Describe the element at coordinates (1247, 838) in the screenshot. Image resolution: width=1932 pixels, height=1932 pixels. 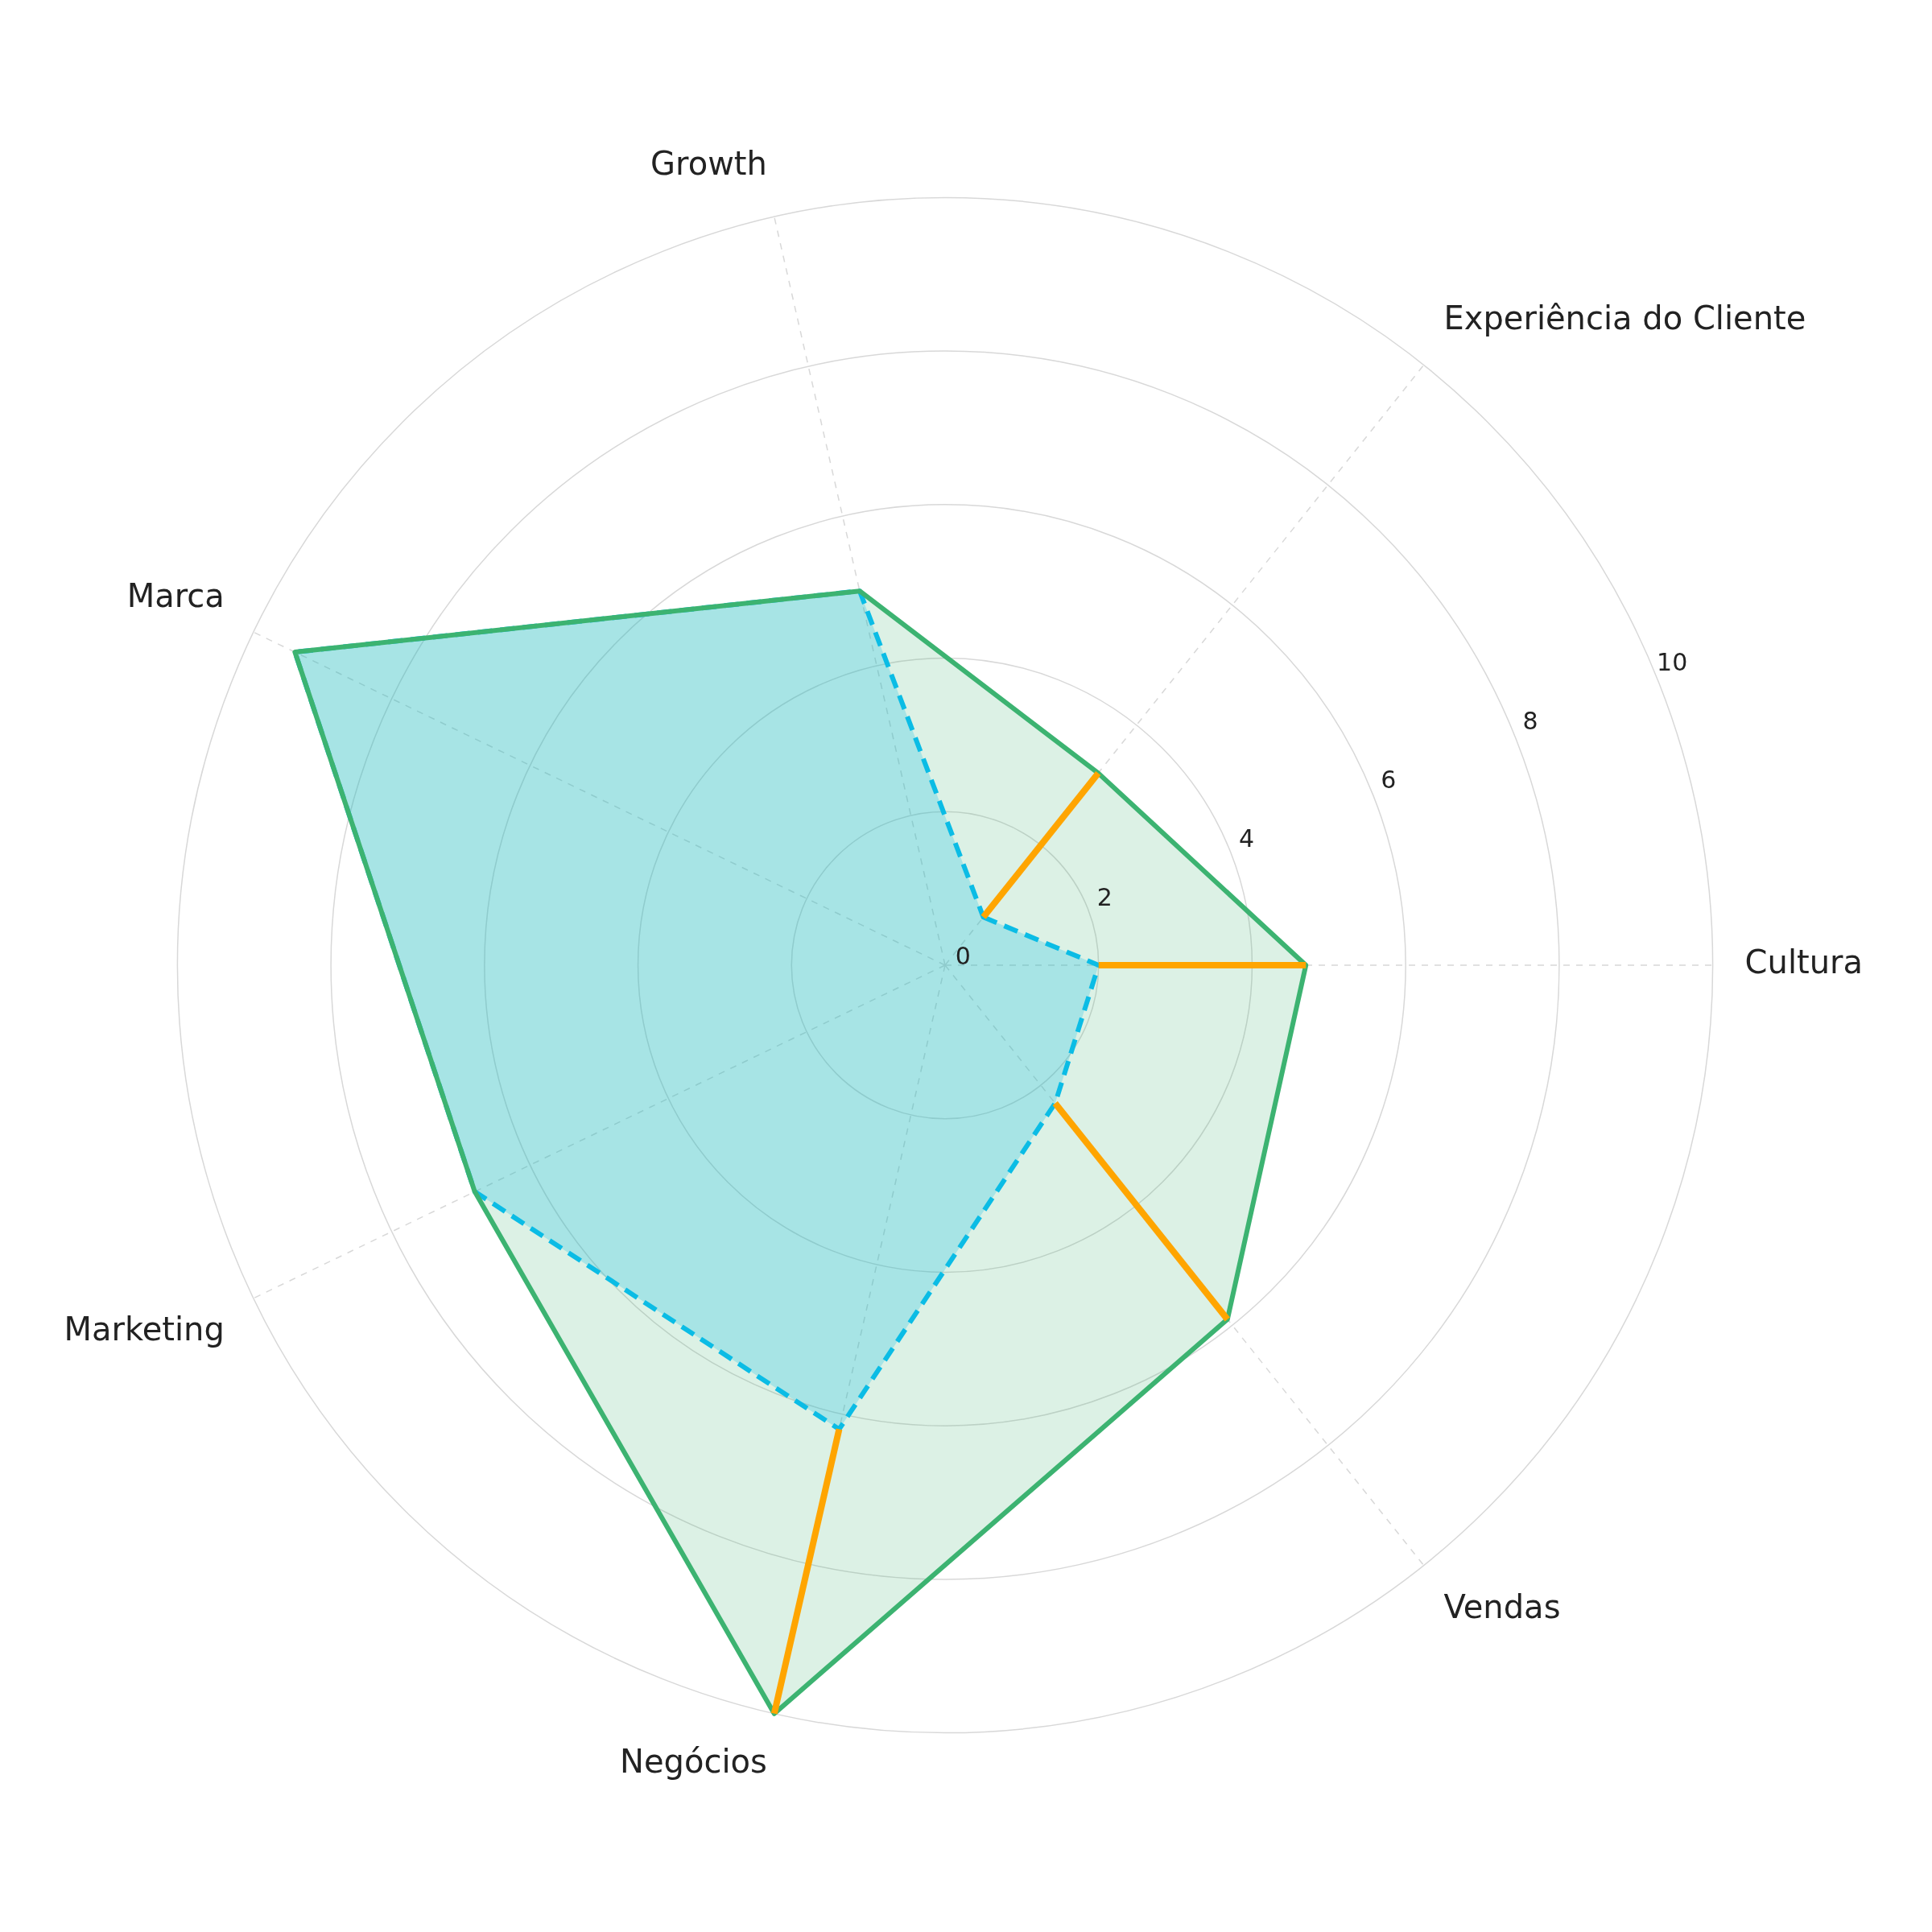
I see `y-tick-label: 4` at that location.